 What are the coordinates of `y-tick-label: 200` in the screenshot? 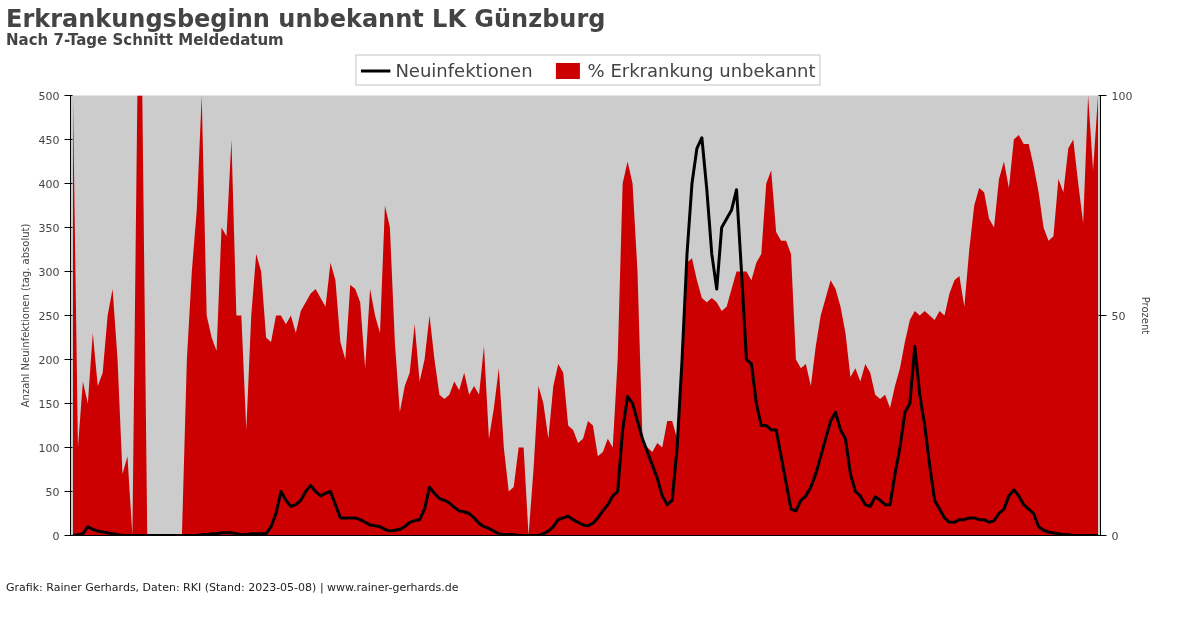 It's located at (49, 360).